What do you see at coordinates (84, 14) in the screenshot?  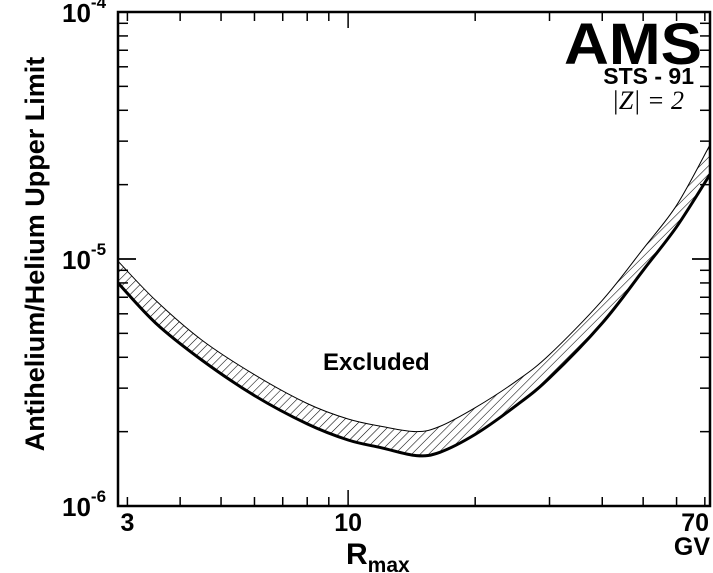 I see `y-tick-label: 10-4` at bounding box center [84, 14].